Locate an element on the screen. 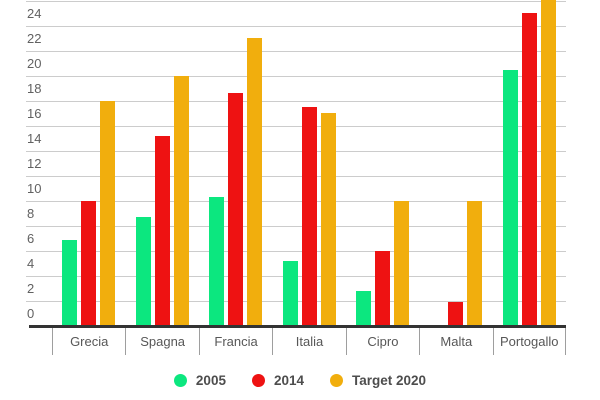  x-axis-label-spagna: Spagna is located at coordinates (161, 341).